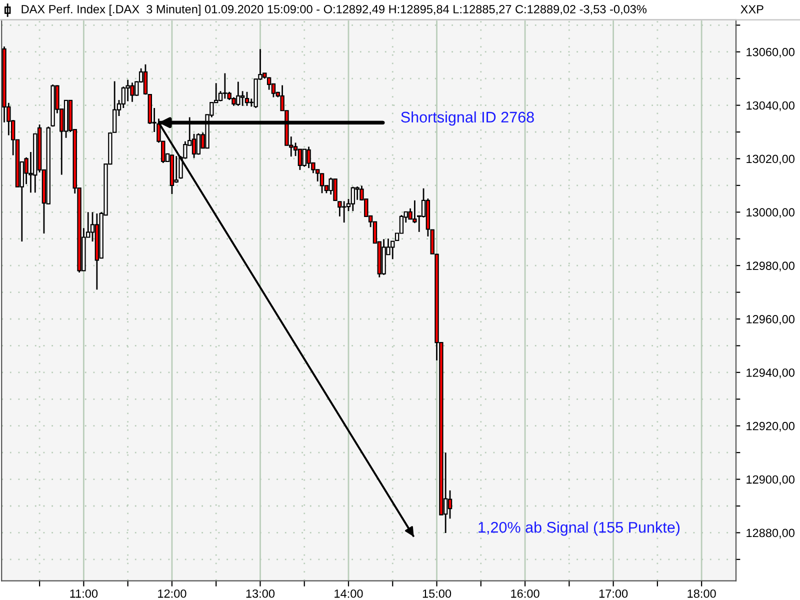 This screenshot has height=600, width=800. Describe the element at coordinates (525, 593) in the screenshot. I see `x-tick-label: 16:00` at that location.